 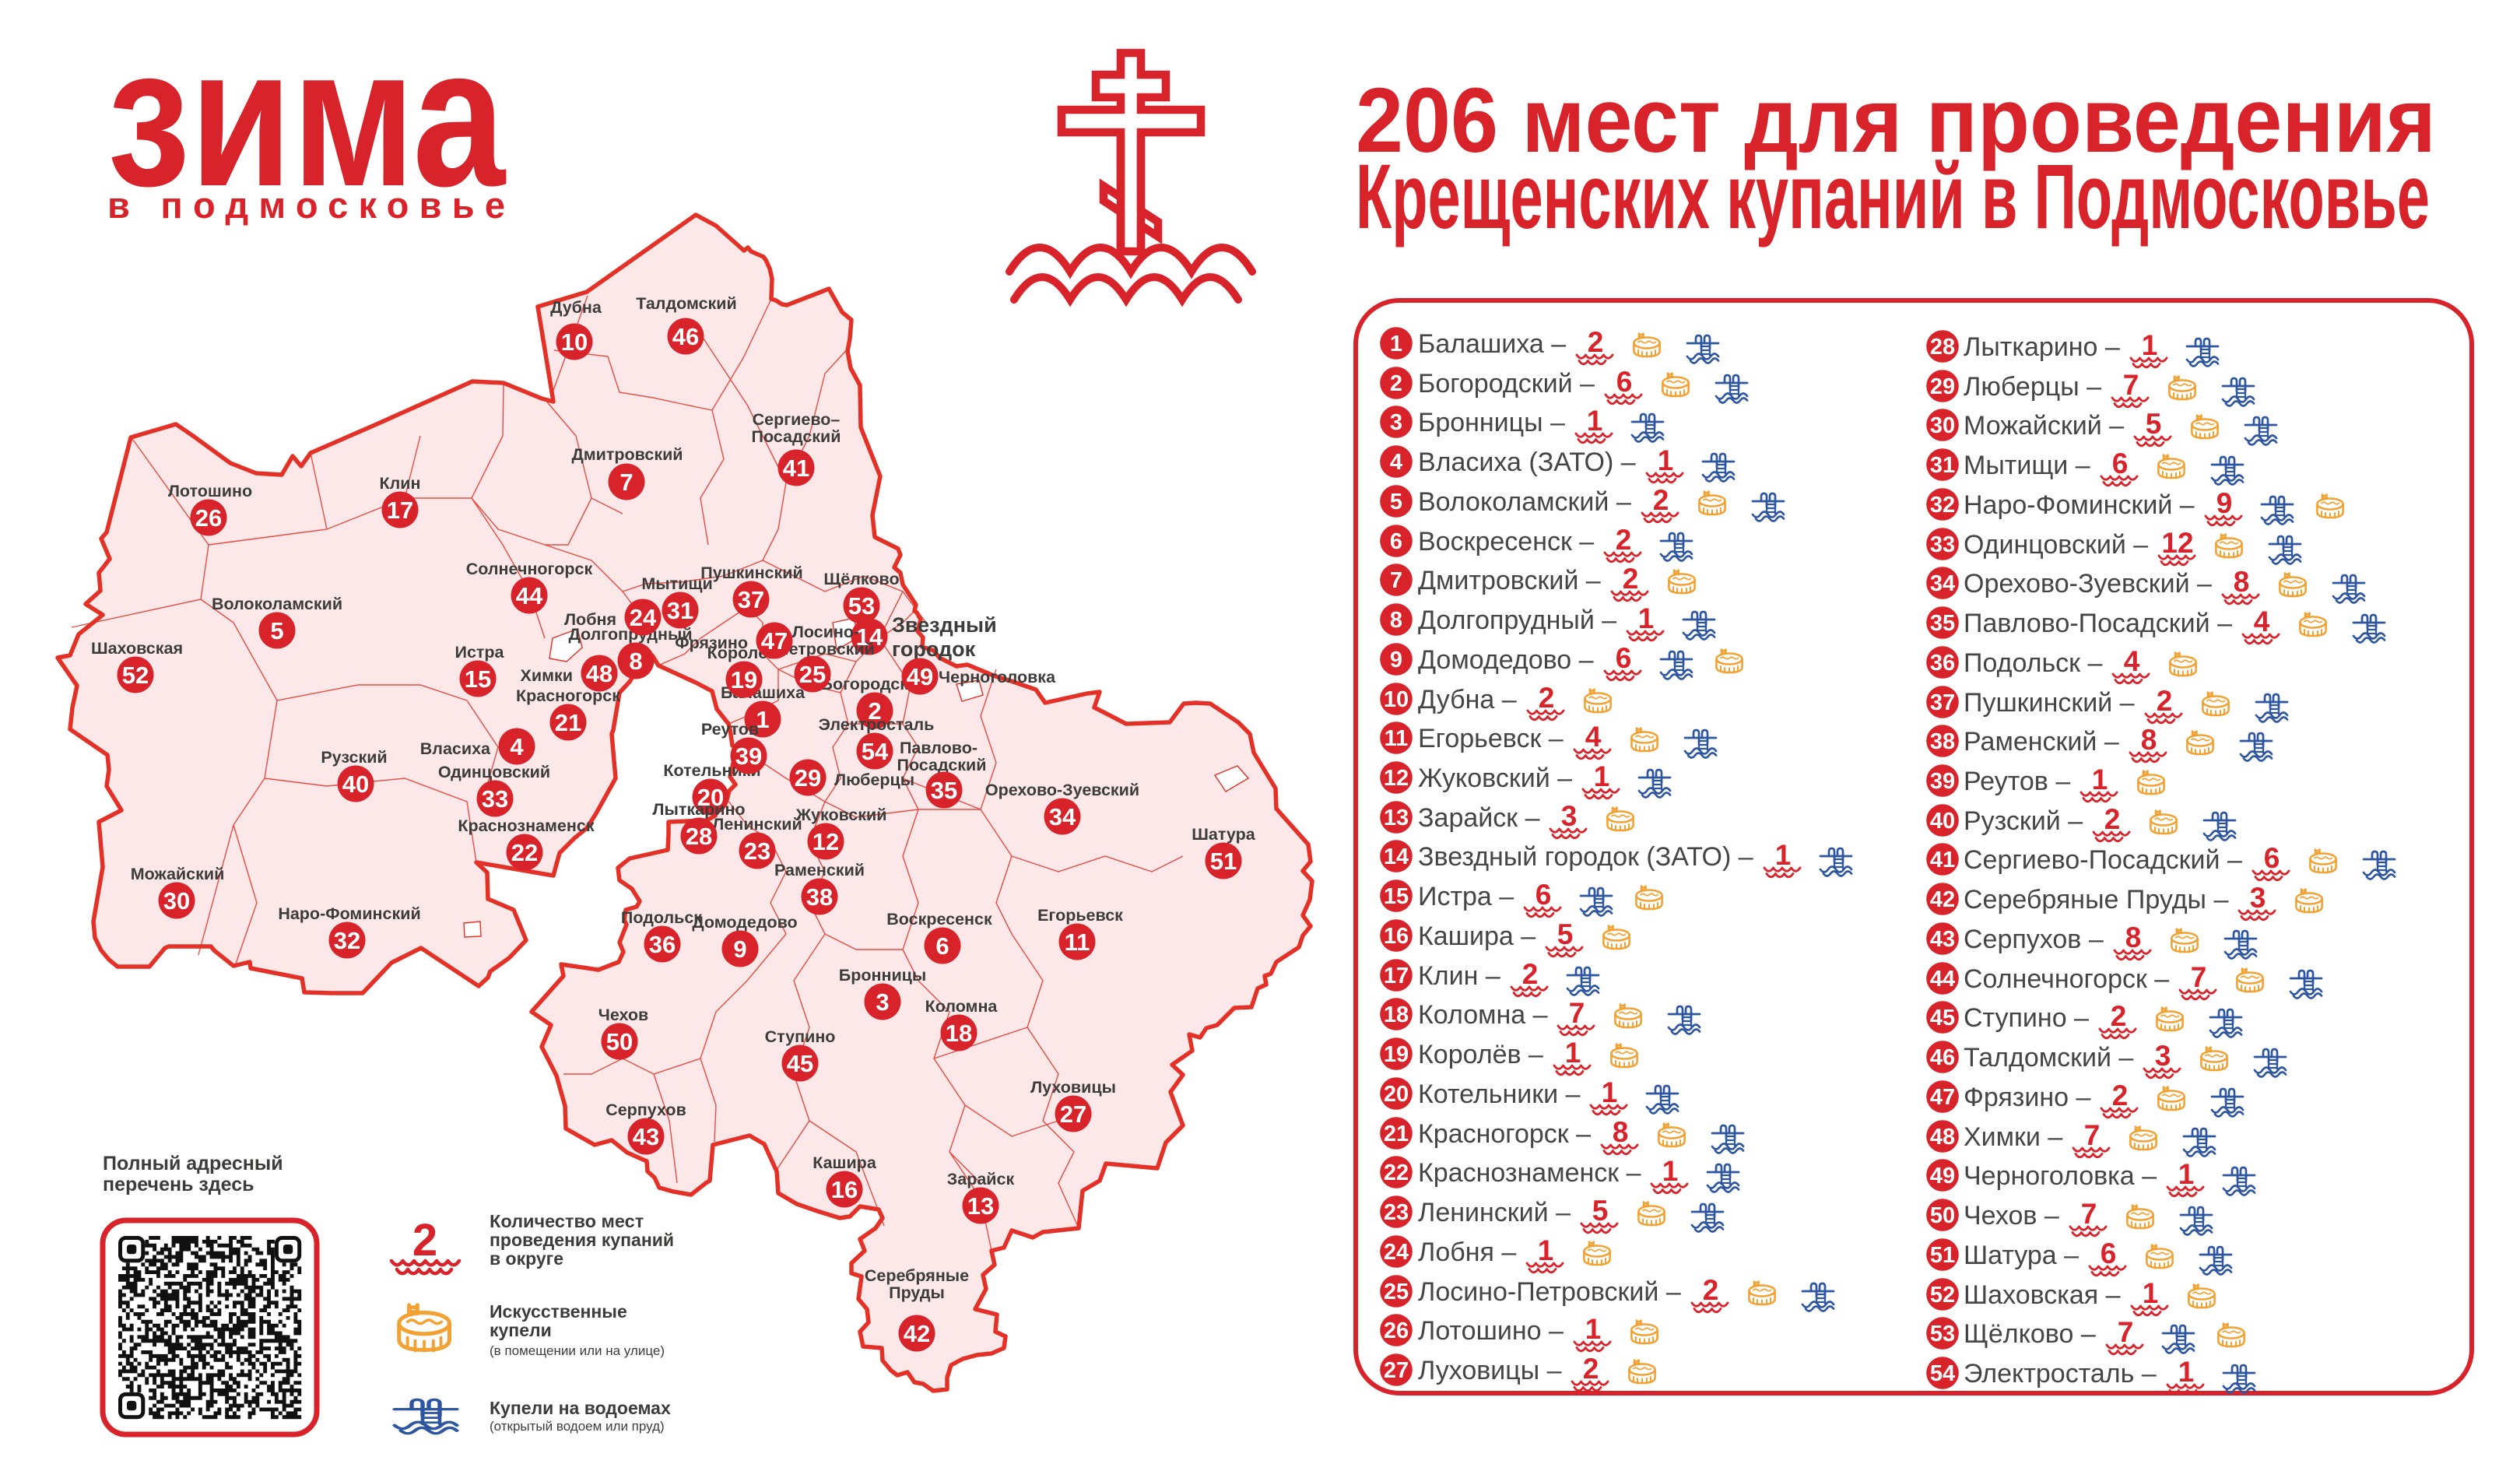 What do you see at coordinates (1397, 1094) in the screenshot?
I see `svg-text: 20` at bounding box center [1397, 1094].